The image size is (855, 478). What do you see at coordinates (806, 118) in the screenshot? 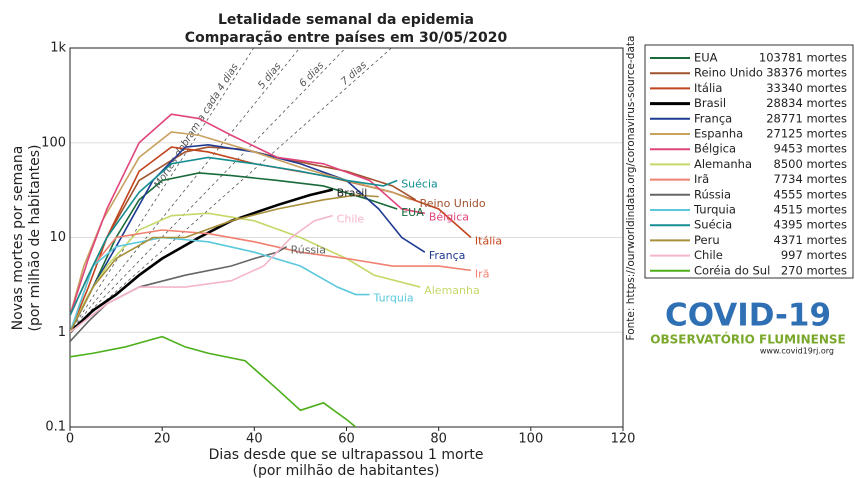
I see `legend-deaths: 28771 mortes` at bounding box center [806, 118].